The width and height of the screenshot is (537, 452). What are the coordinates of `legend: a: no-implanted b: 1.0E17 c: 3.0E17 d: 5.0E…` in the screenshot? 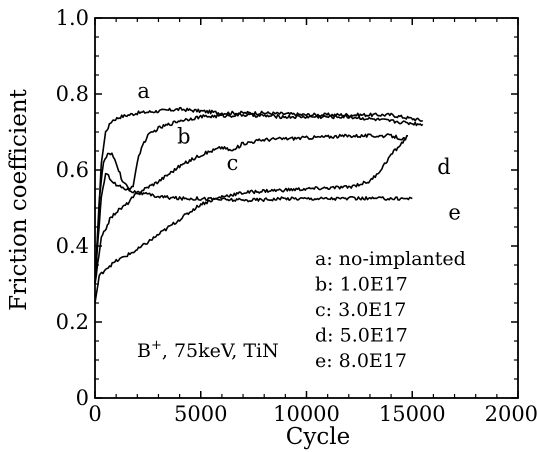 It's located at (390, 310).